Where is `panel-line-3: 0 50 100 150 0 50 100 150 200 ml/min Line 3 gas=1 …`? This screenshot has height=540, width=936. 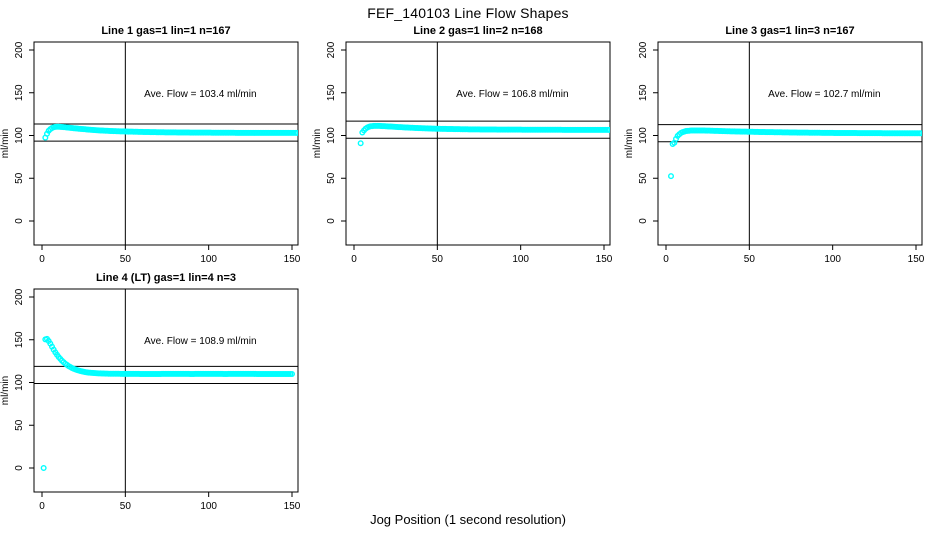
panel-line-3: 0 50 100 150 0 50 100 150 200 ml/min Line 3 gas=1 … is located at coordinates (774, 145).